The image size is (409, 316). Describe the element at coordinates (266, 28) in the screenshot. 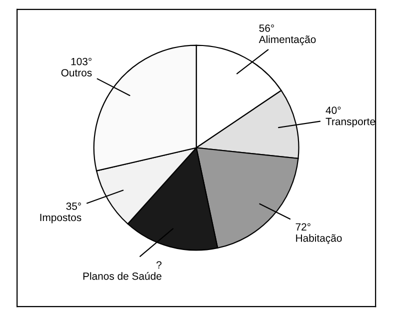

I see `data-label: 56°` at that location.